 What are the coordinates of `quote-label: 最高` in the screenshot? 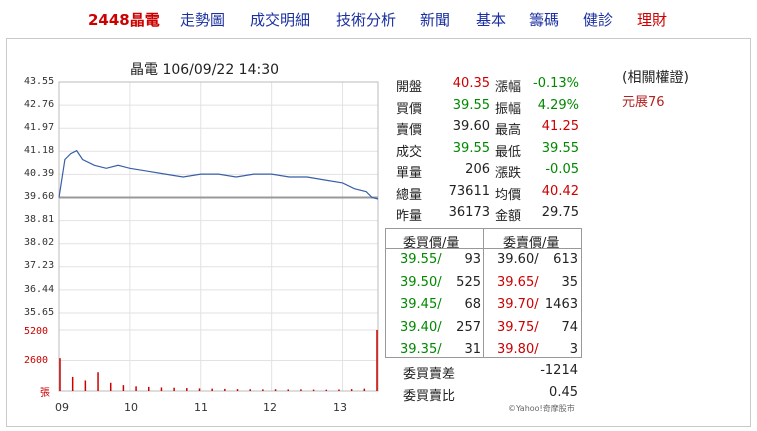 It's located at (508, 130).